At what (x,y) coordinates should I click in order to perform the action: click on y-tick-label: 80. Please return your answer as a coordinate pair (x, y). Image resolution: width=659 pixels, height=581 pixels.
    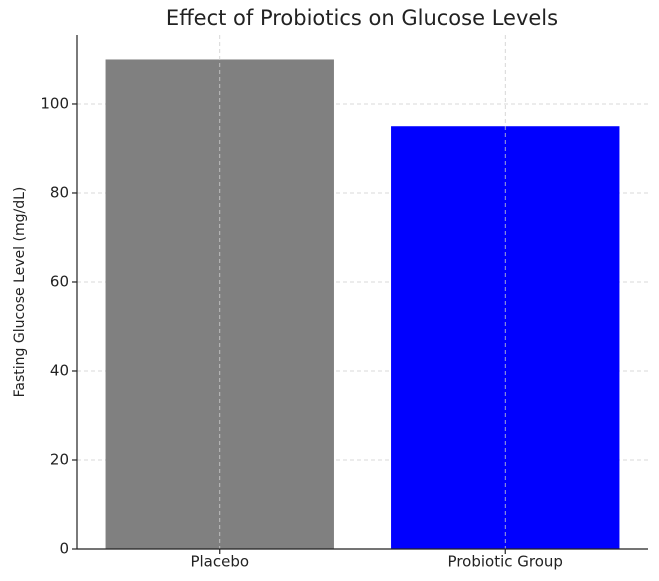
    Looking at the image, I should click on (59, 192).